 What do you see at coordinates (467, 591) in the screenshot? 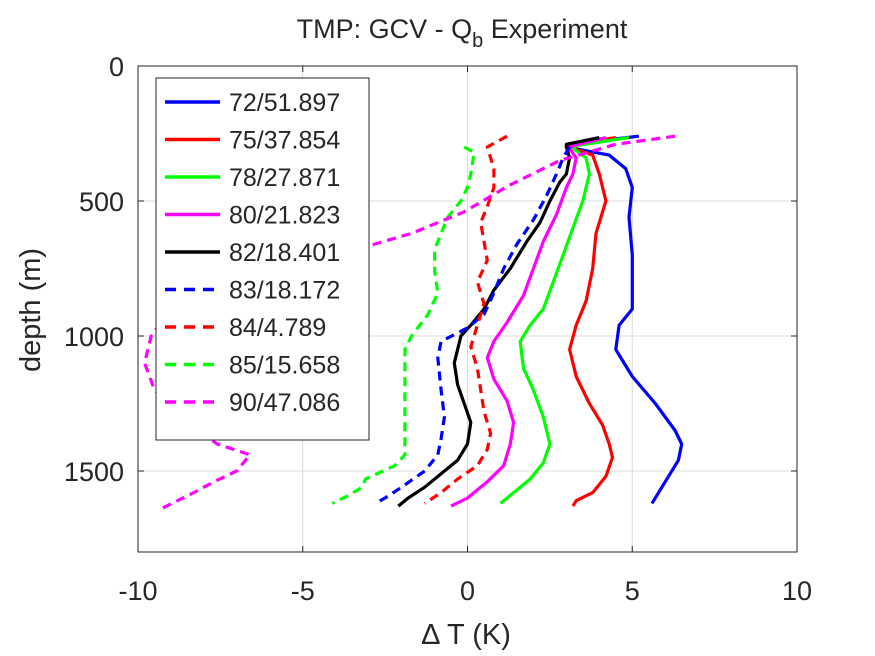
I see `x-tick-label: 0` at bounding box center [467, 591].